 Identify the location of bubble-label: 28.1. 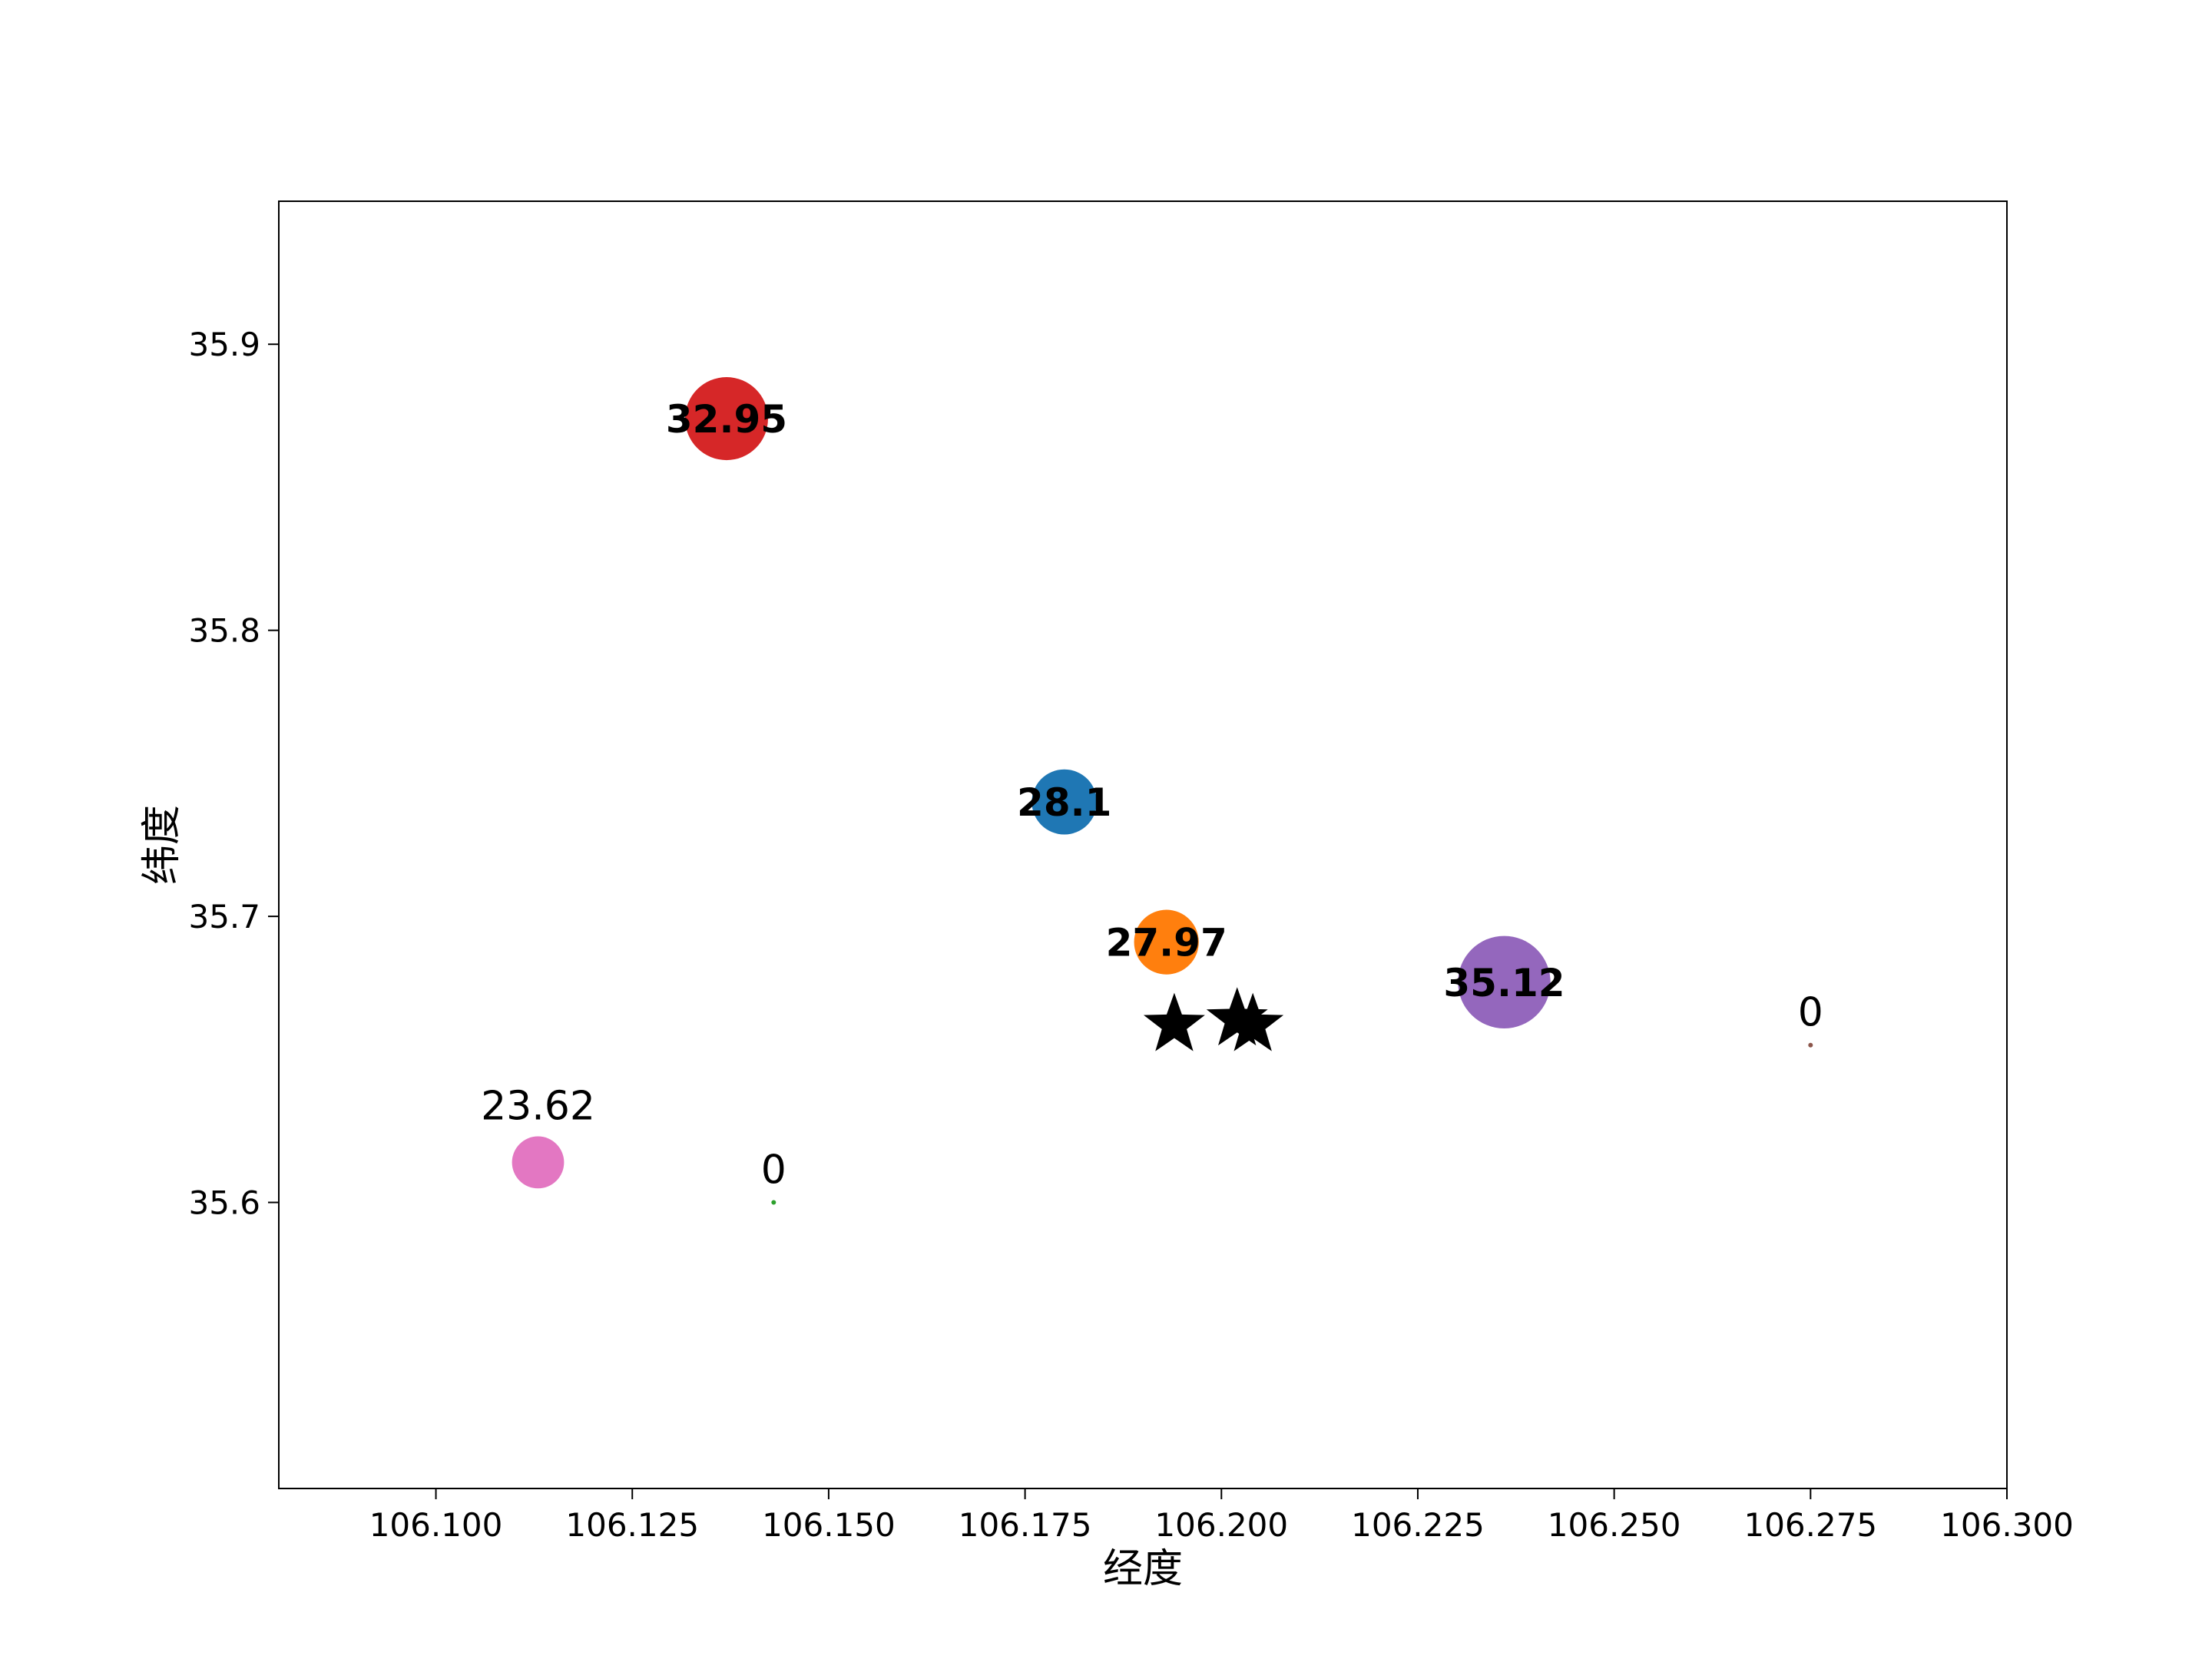
(1064, 803).